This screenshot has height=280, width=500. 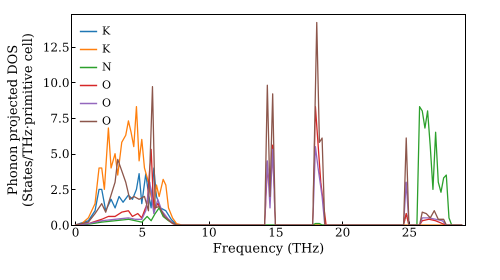 What do you see at coordinates (60, 119) in the screenshot?
I see `y-tick-label: 7.5` at bounding box center [60, 119].